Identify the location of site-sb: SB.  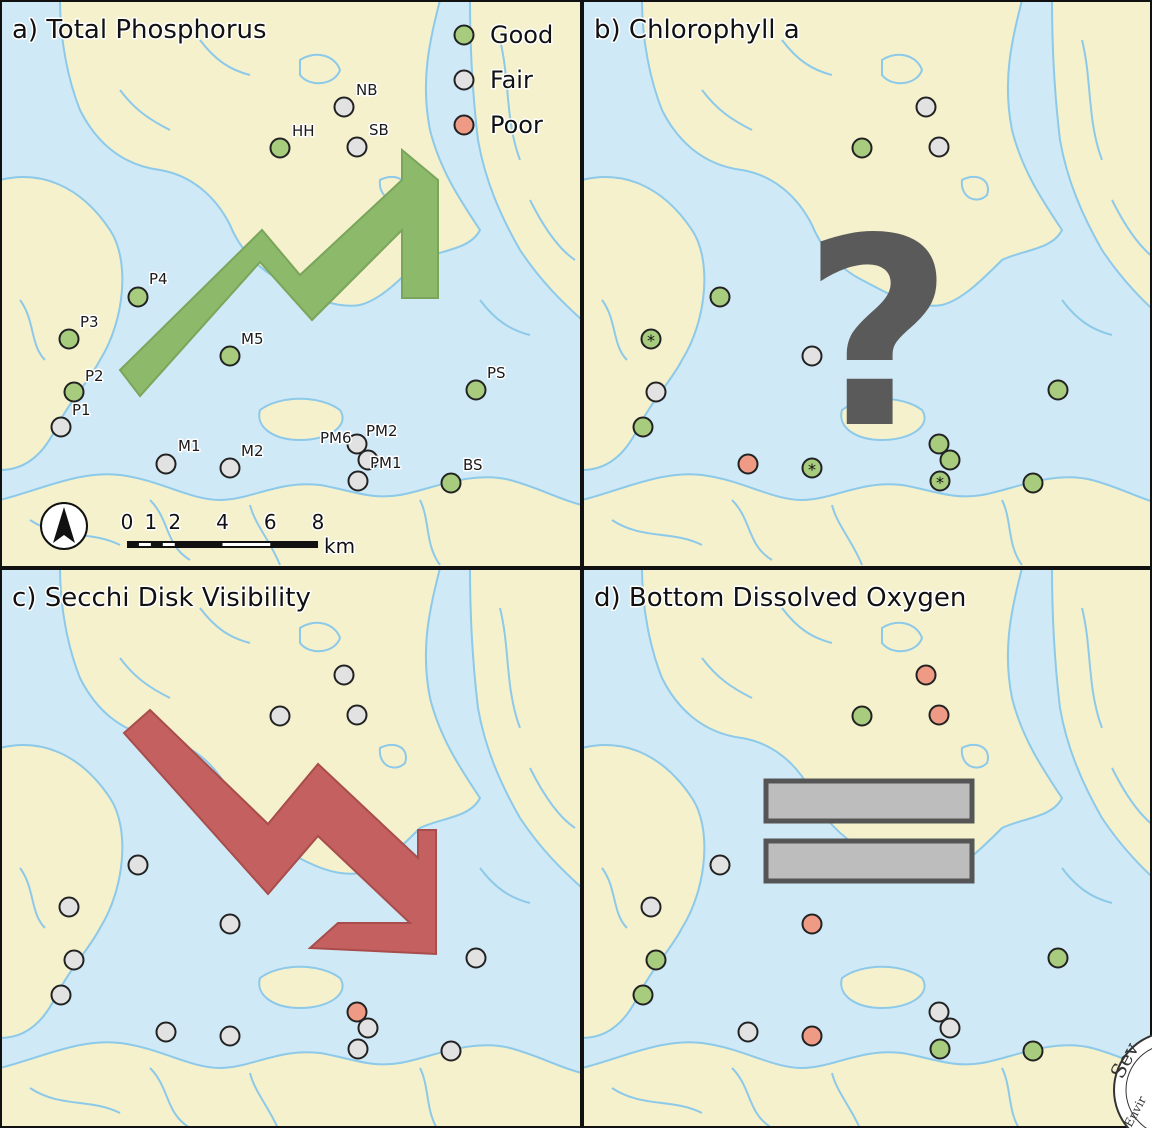
(368, 139).